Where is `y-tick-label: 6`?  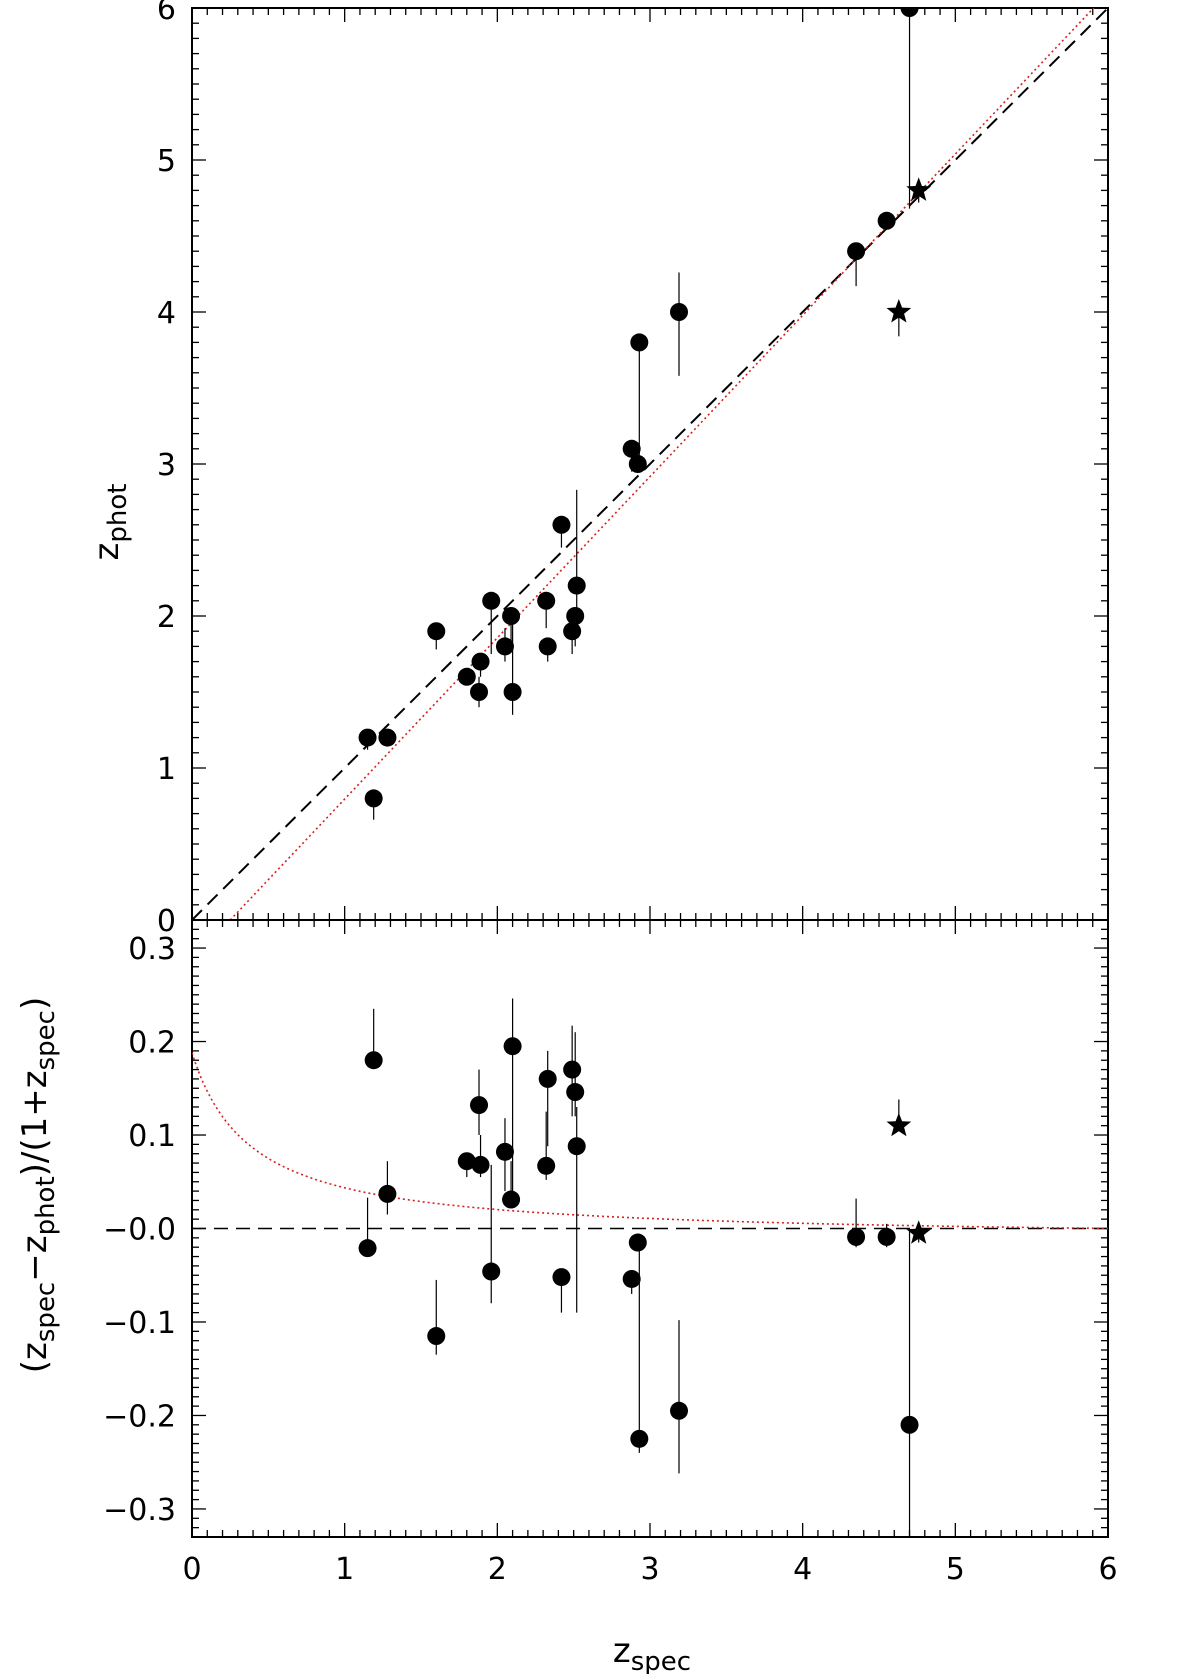 y-tick-label: 6 is located at coordinates (166, 13).